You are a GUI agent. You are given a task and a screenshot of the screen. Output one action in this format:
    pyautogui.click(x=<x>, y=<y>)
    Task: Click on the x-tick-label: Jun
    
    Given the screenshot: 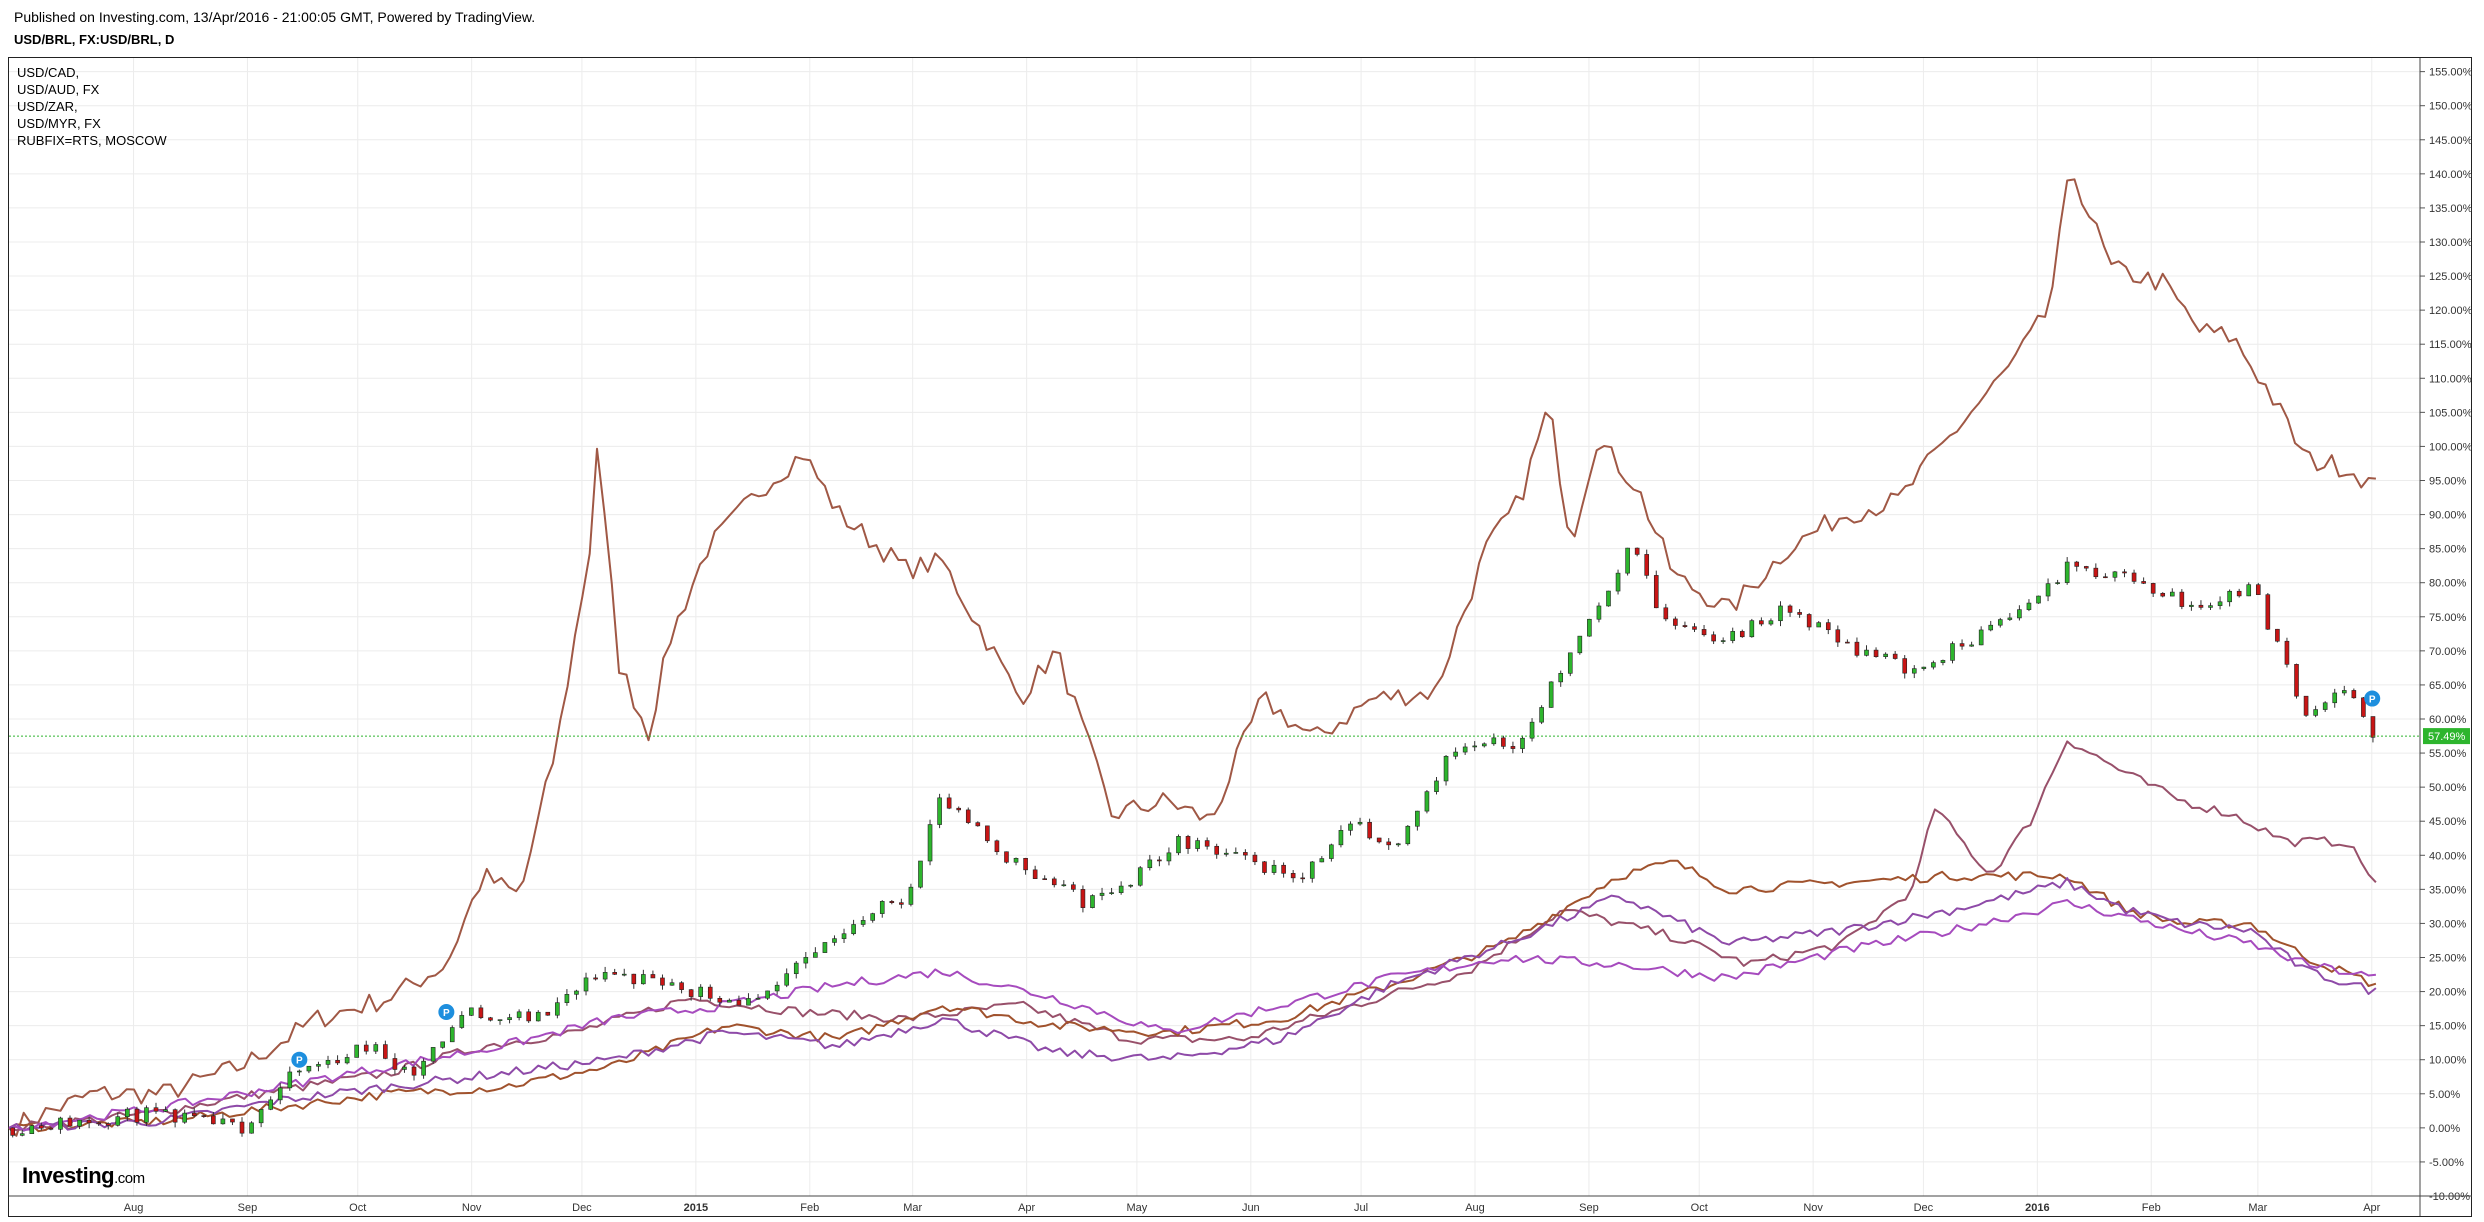 What is the action you would take?
    pyautogui.click(x=1251, y=1208)
    